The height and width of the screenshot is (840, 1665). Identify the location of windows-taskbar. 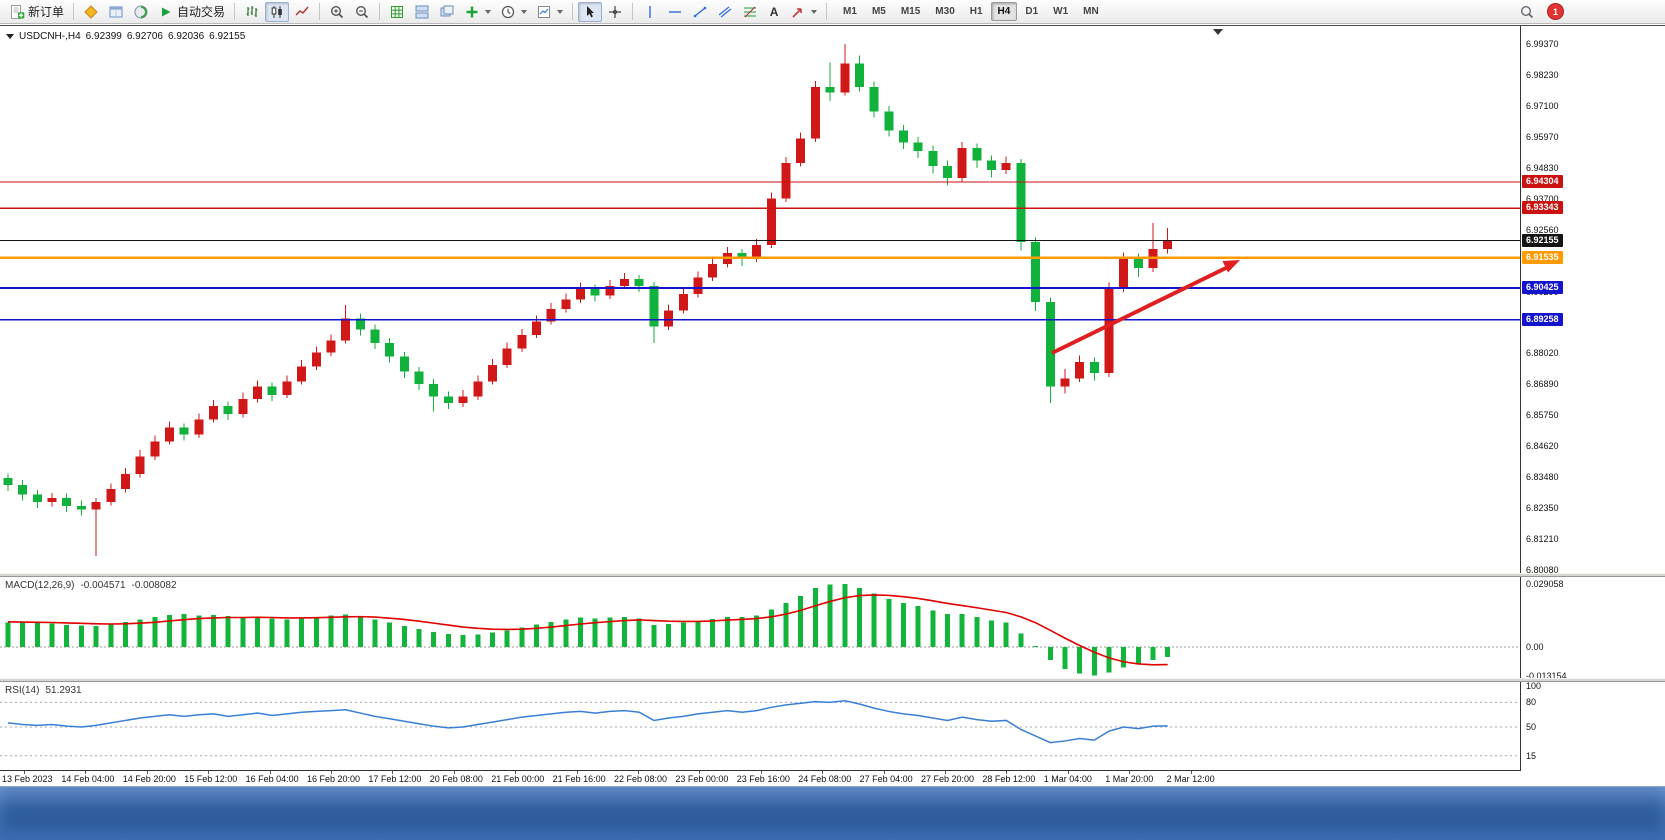
(832, 813).